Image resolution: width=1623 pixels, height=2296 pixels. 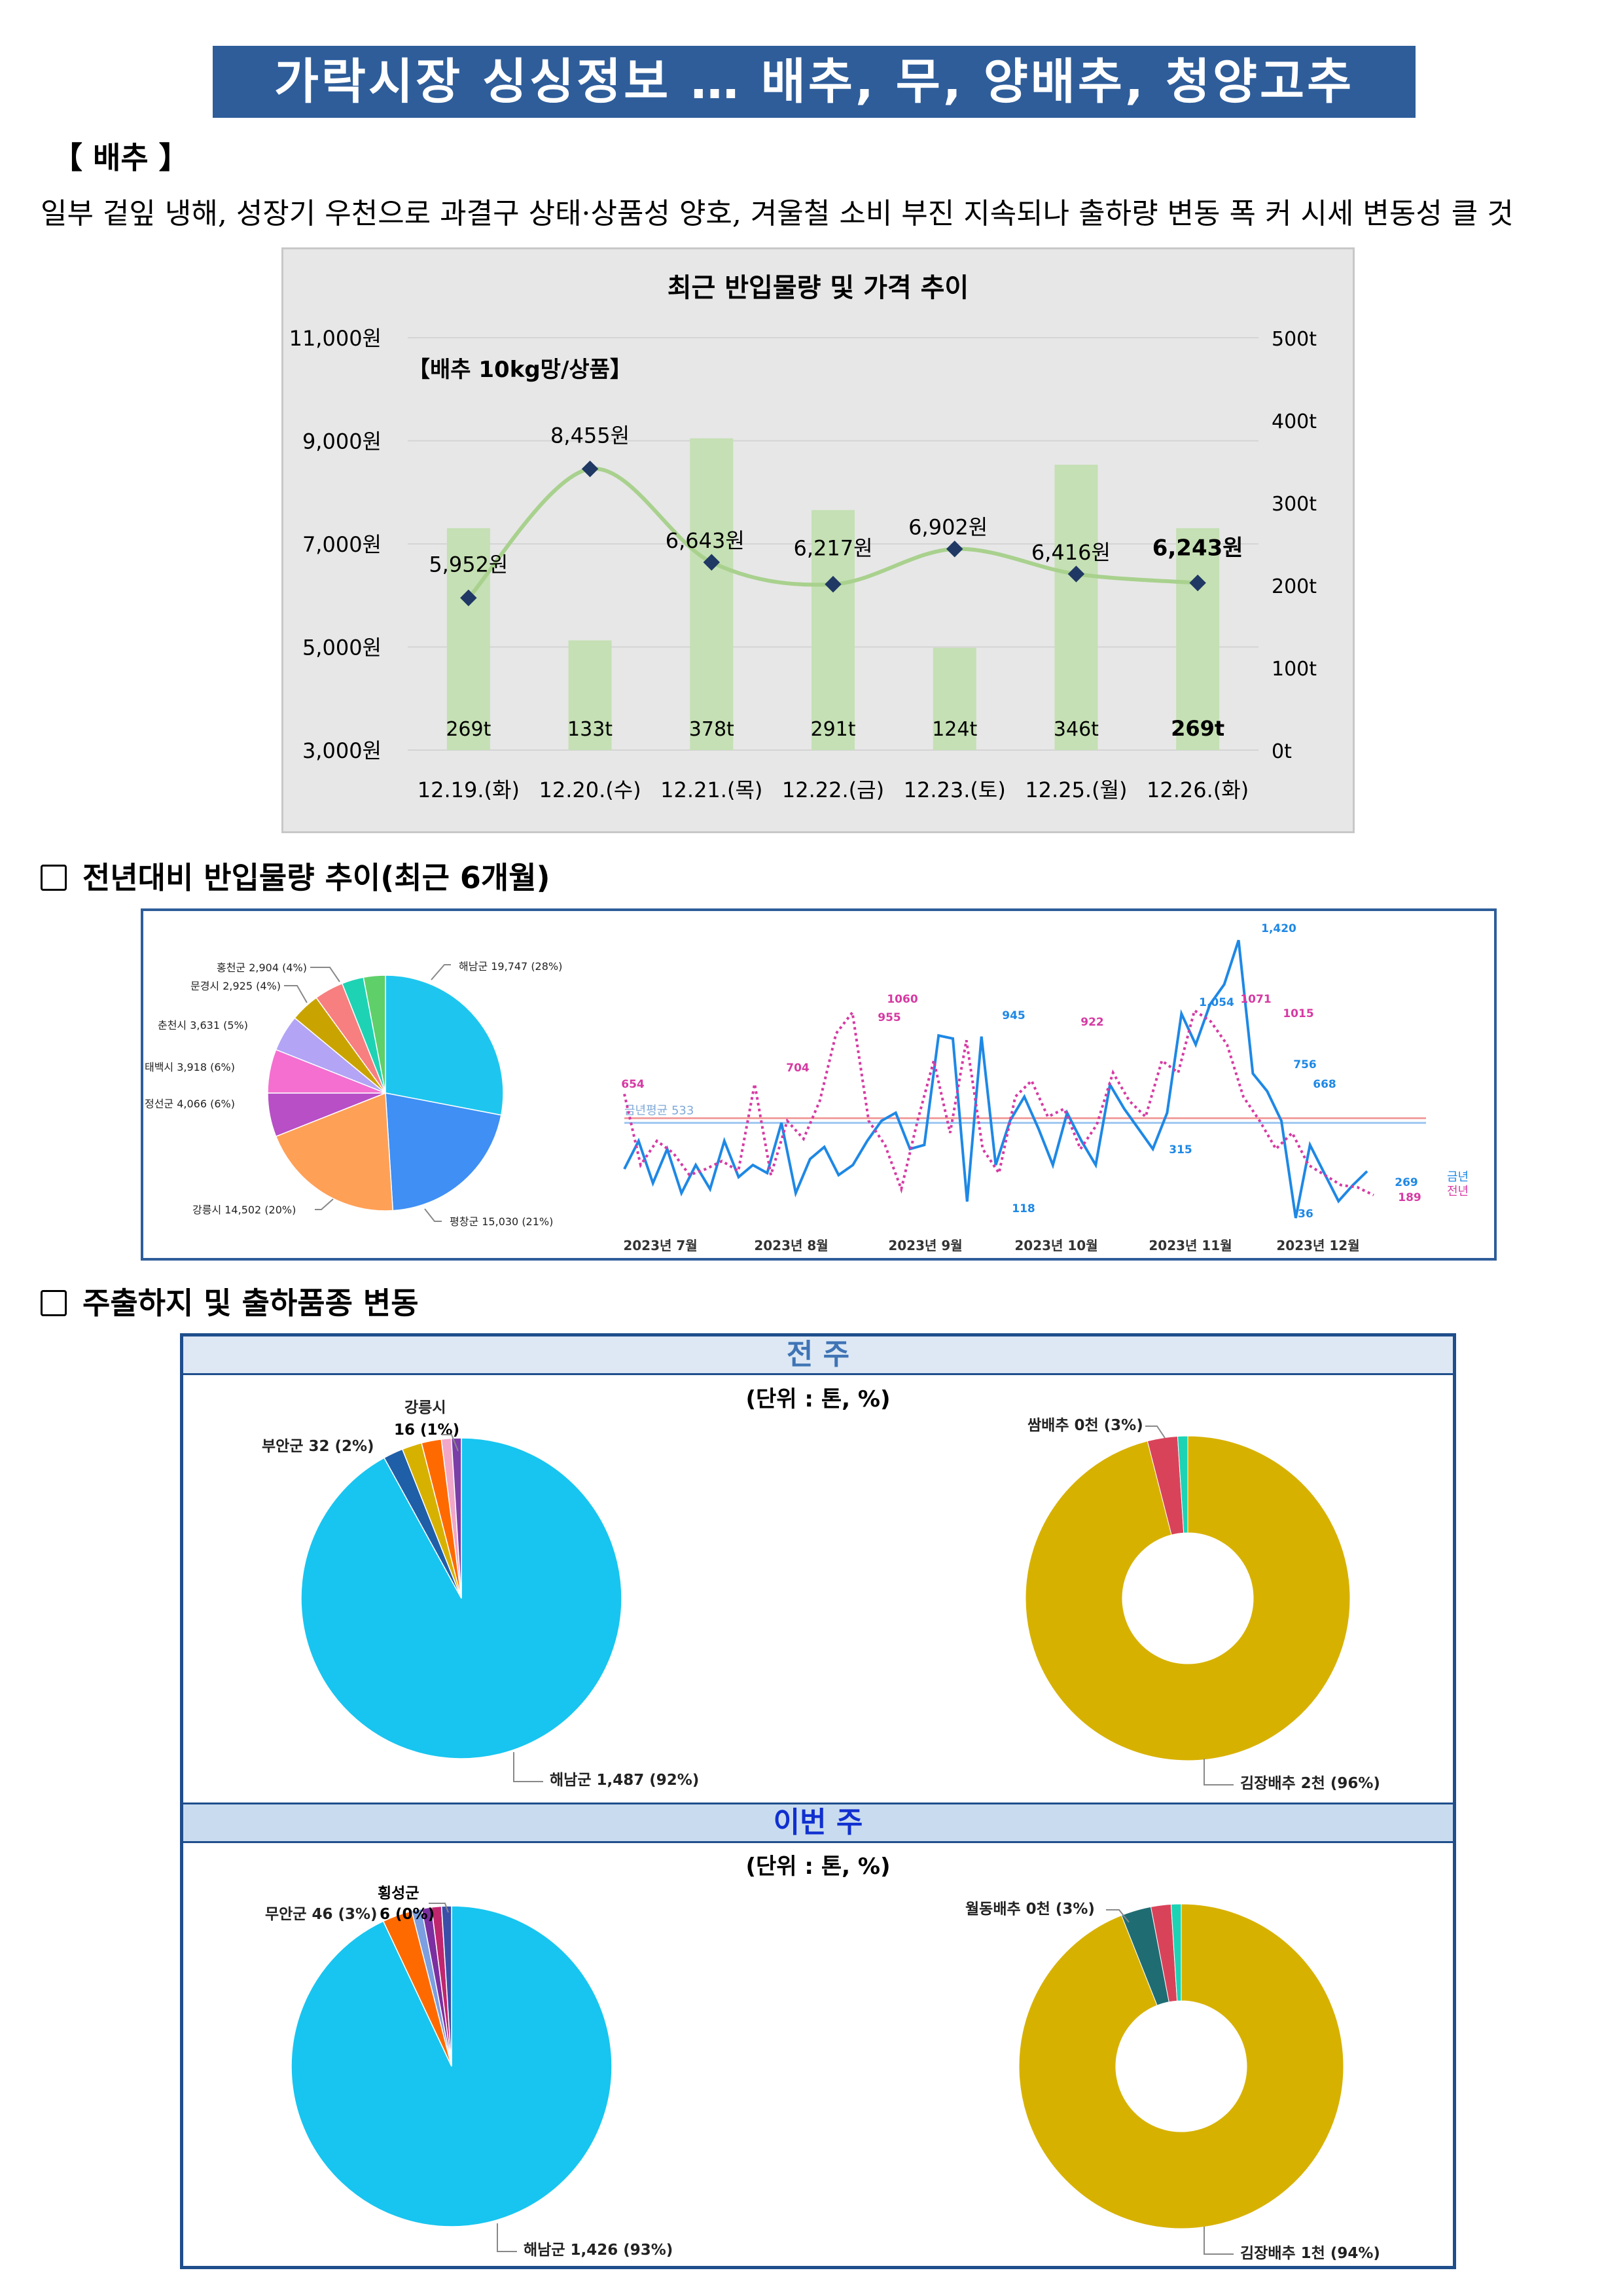 I want to click on x-axis-label: 2023년 12월, so click(x=1317, y=1245).